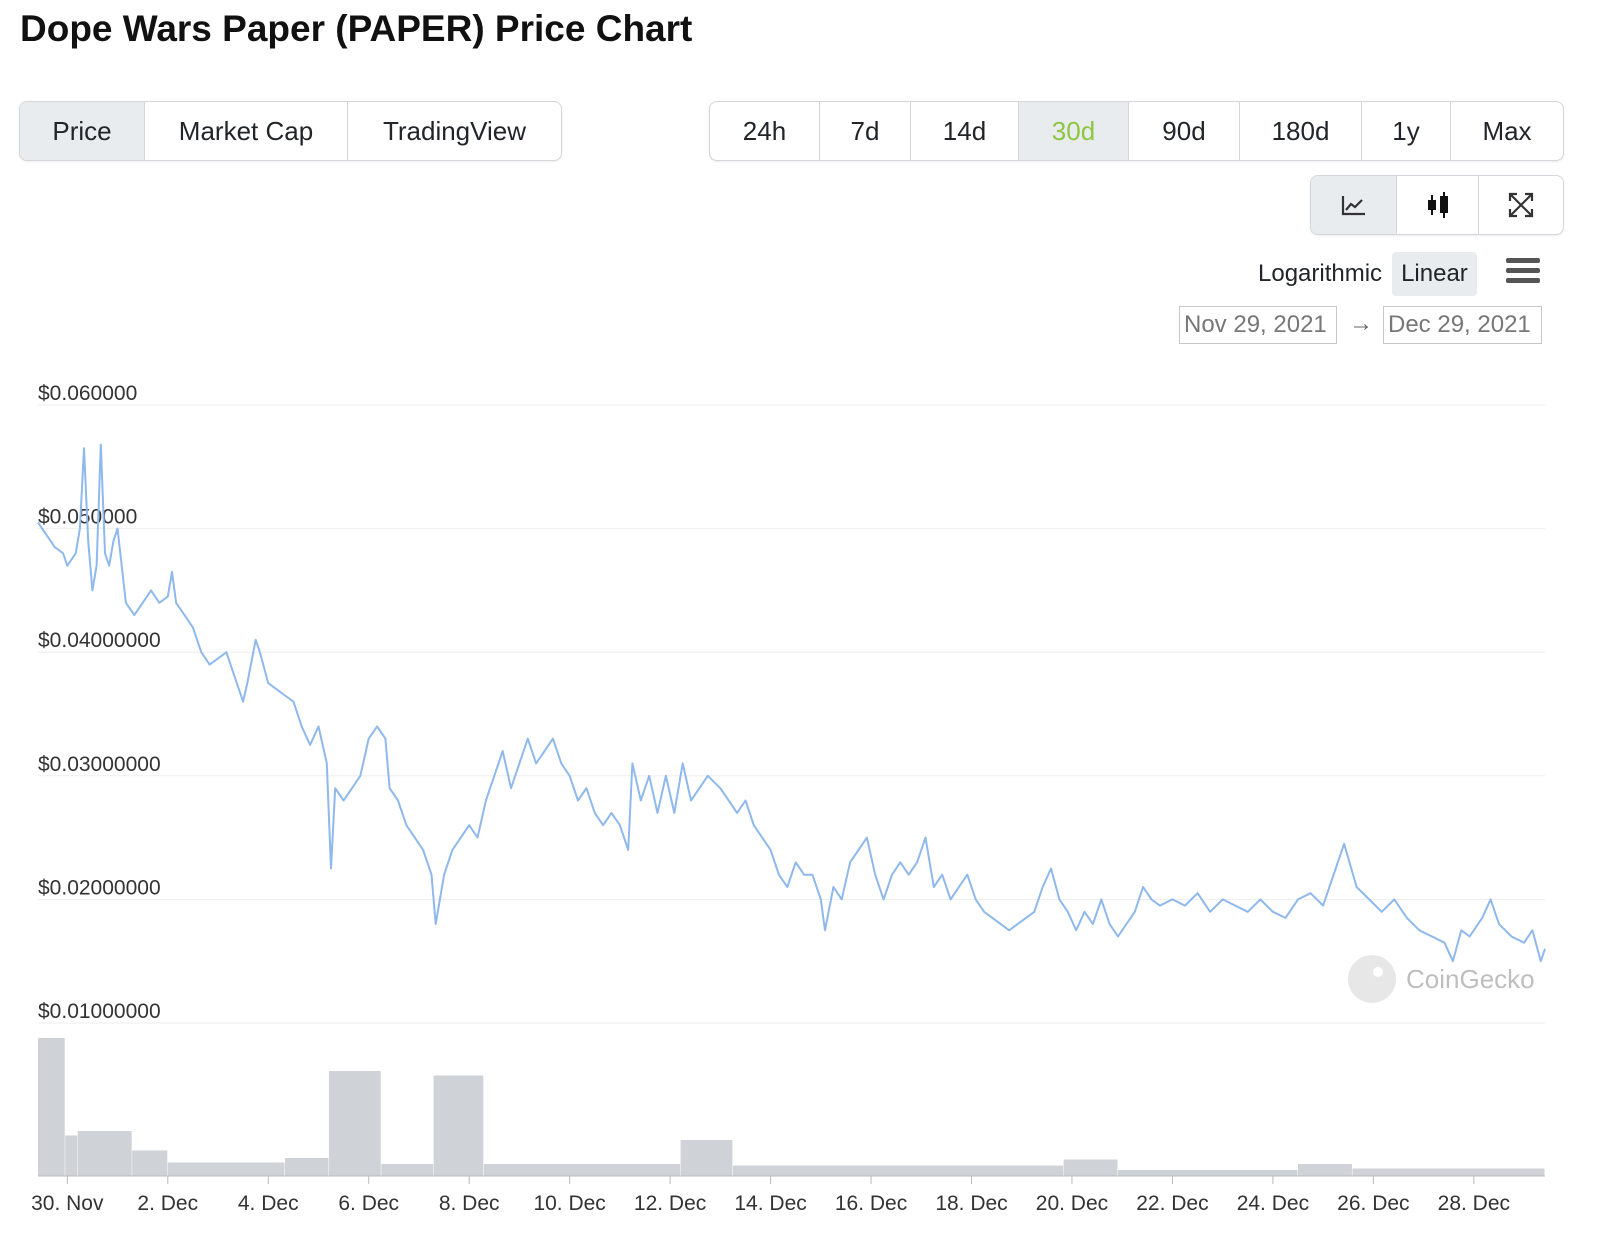 Image resolution: width=1600 pixels, height=1258 pixels. I want to click on fullscreen-button, so click(1521, 205).